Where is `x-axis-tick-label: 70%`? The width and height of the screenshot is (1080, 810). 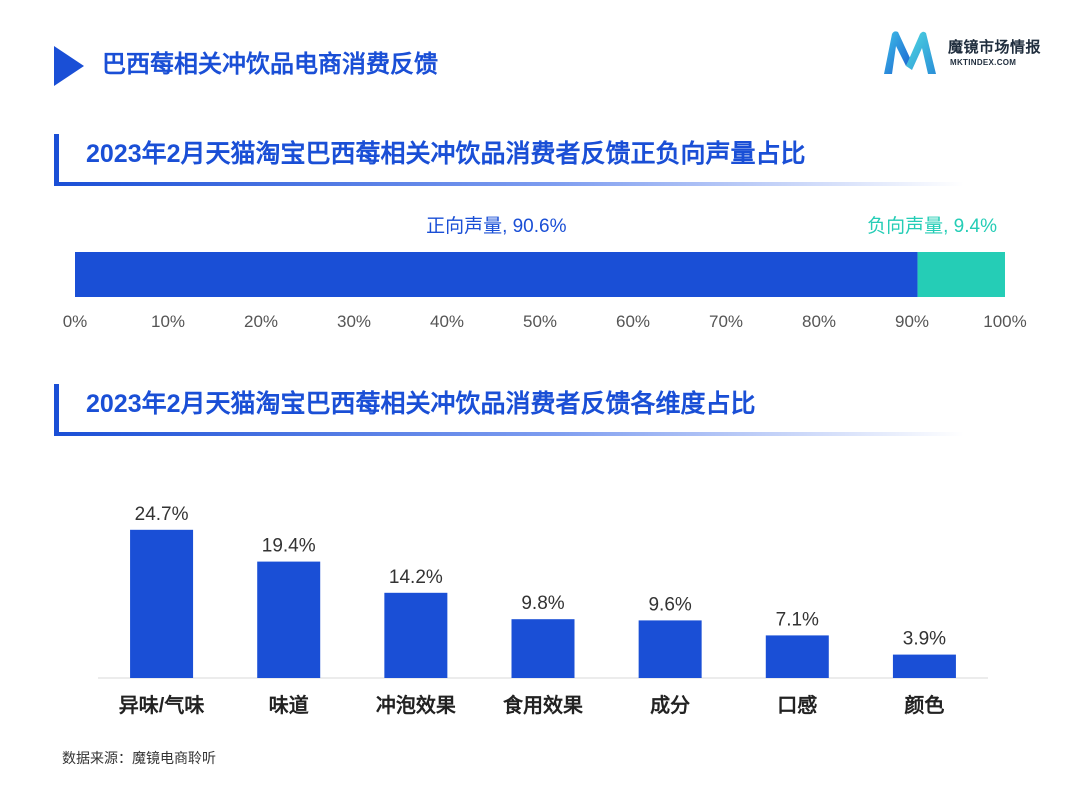 x-axis-tick-label: 70% is located at coordinates (726, 321).